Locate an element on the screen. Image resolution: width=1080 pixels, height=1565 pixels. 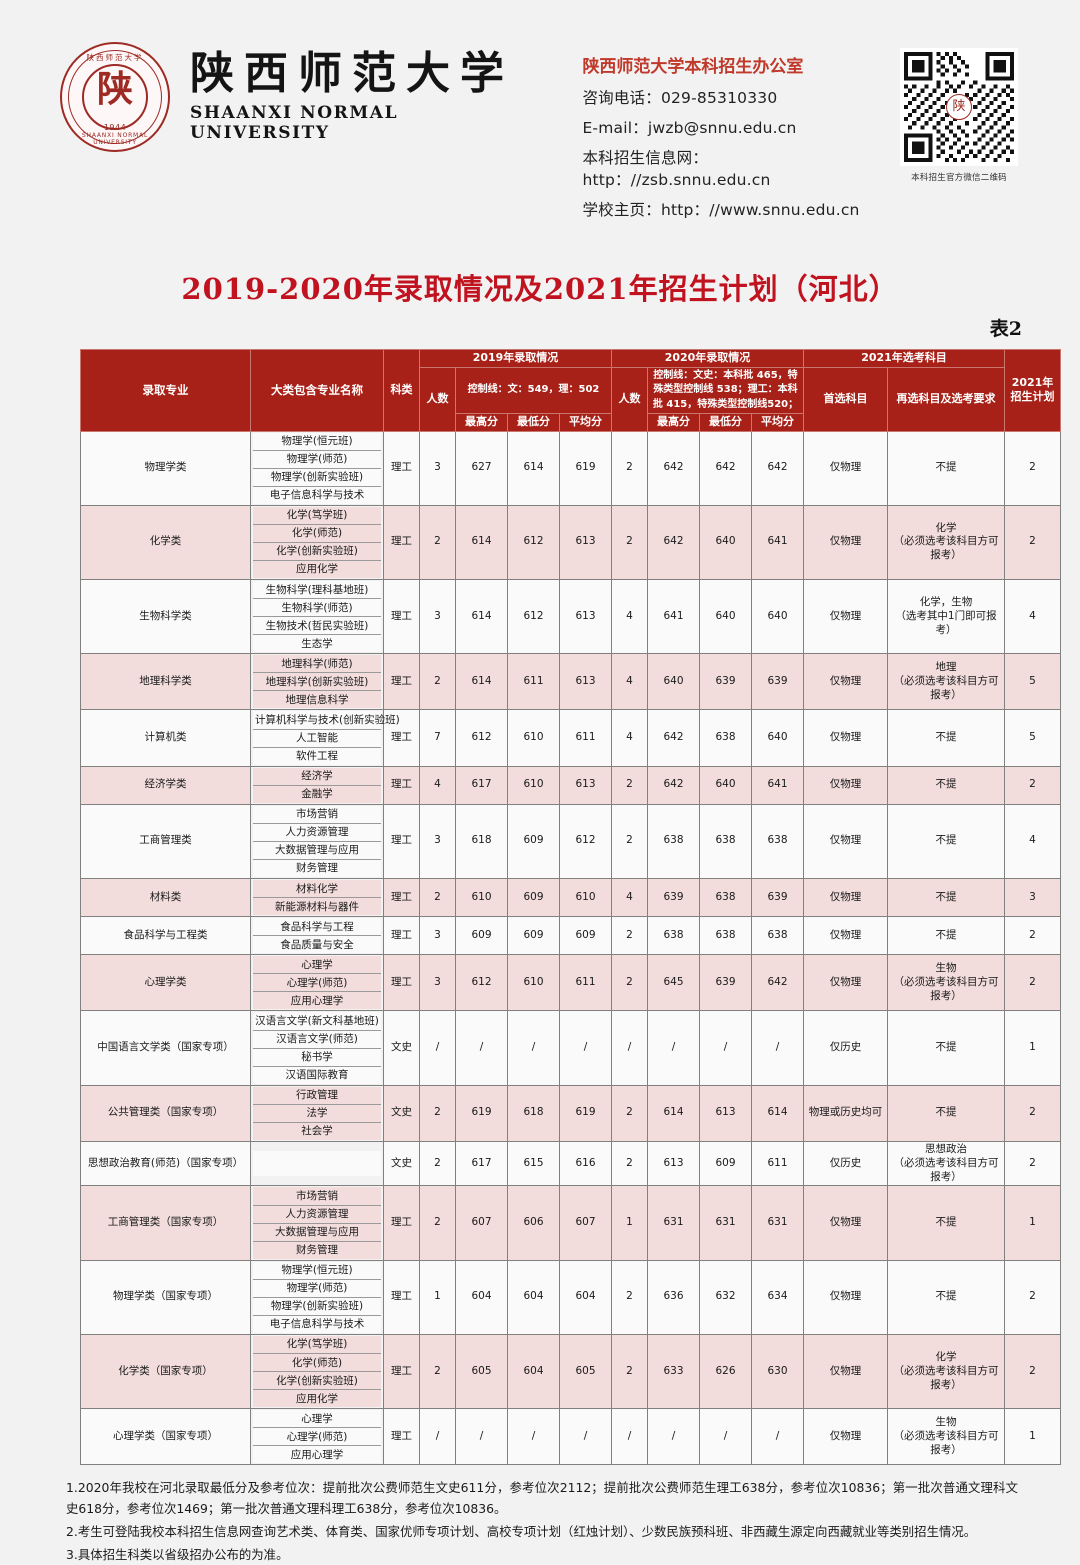
cell-avg-2019: 605 is located at coordinates (585, 1371).